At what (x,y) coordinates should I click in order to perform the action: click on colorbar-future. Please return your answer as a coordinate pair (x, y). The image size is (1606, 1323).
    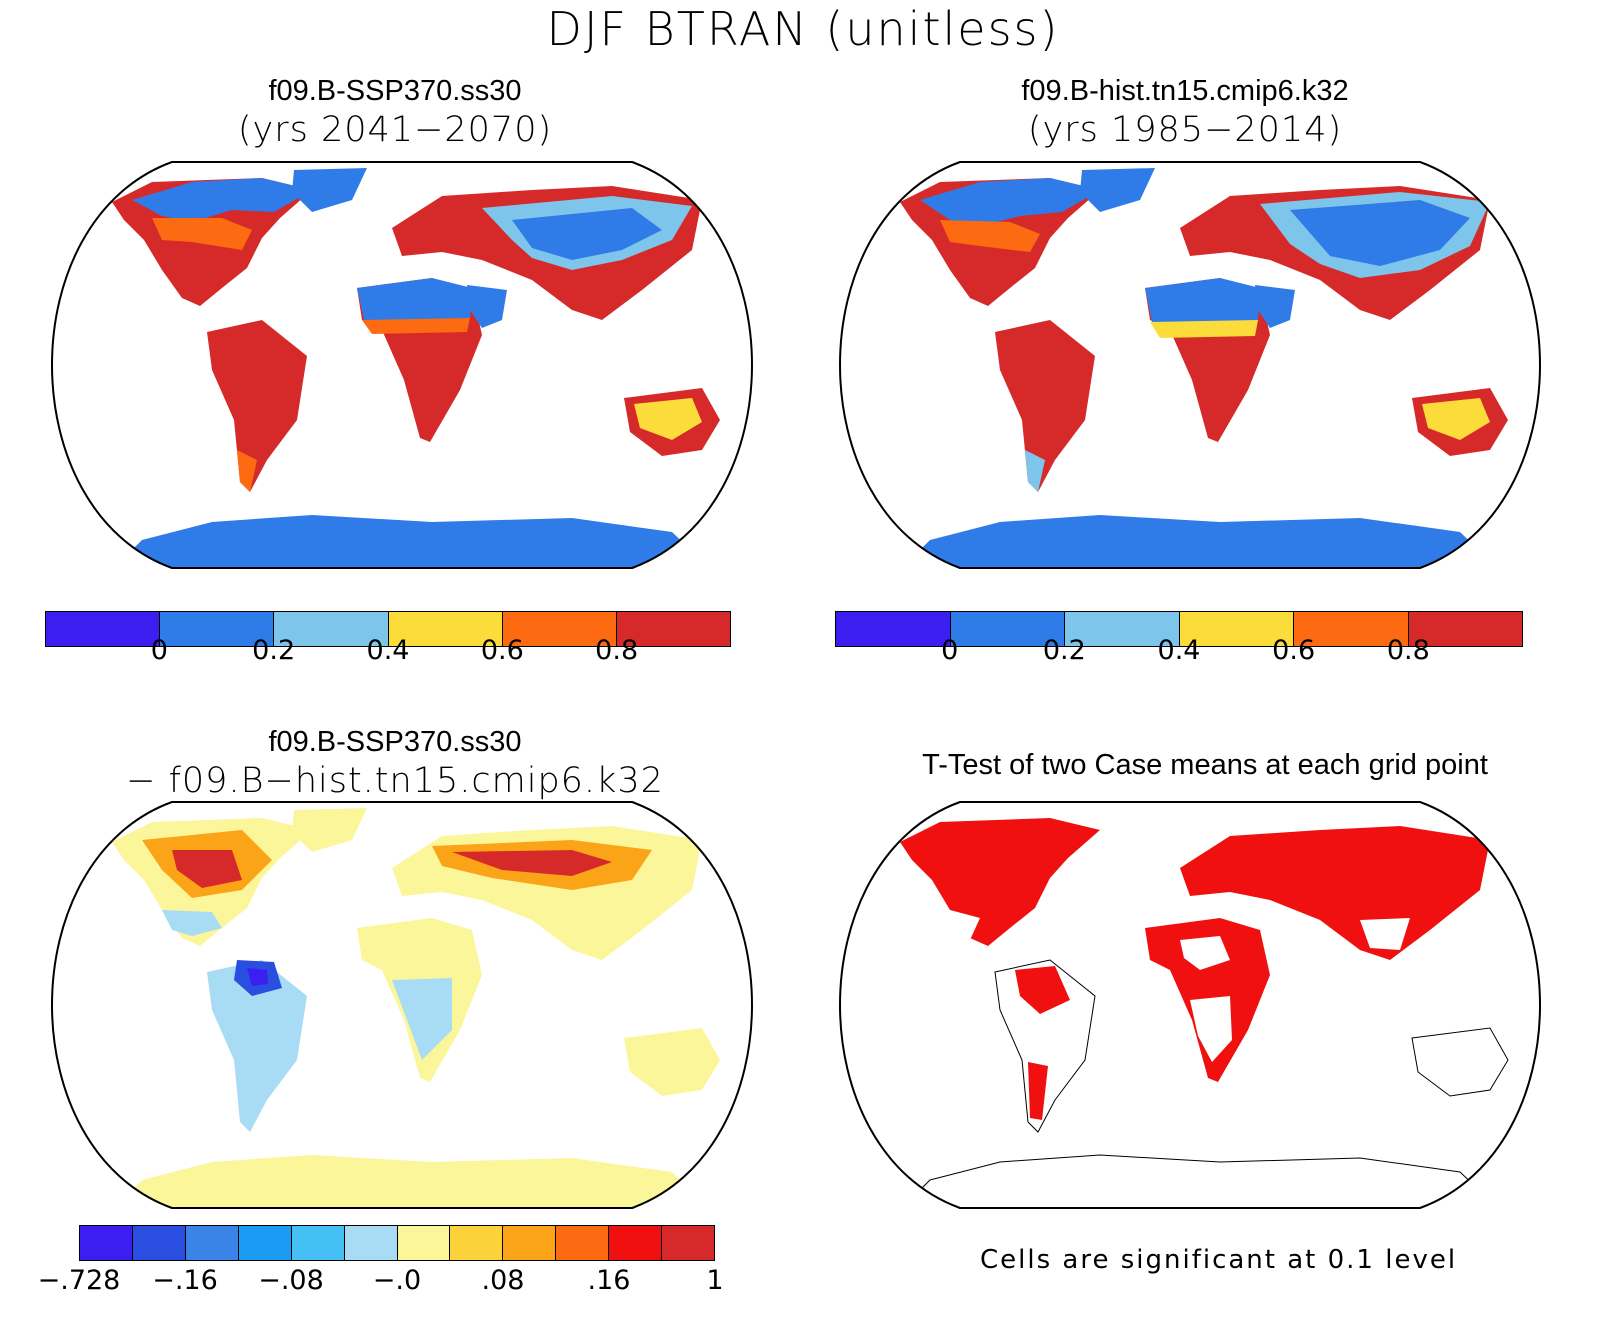
    Looking at the image, I should click on (388, 629).